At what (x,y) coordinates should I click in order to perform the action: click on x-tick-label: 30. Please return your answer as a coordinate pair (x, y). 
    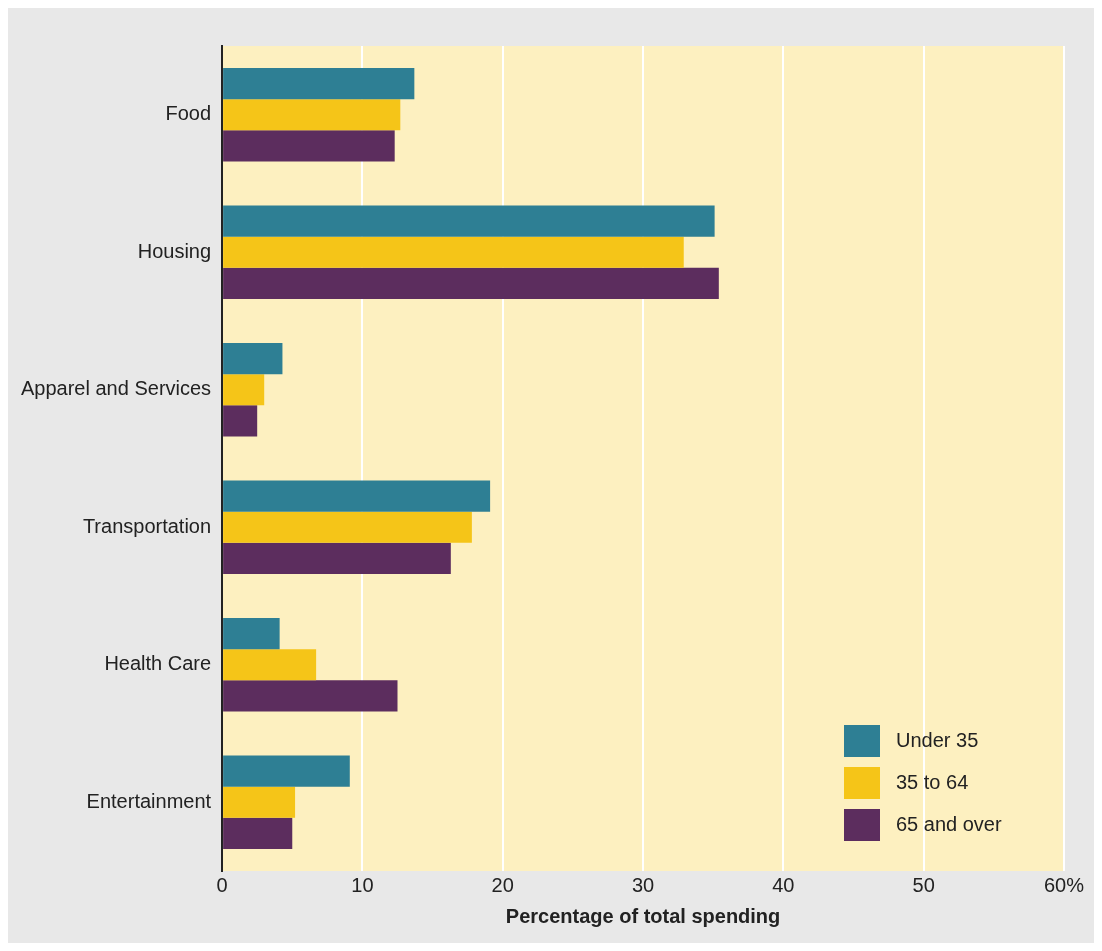
    Looking at the image, I should click on (643, 884).